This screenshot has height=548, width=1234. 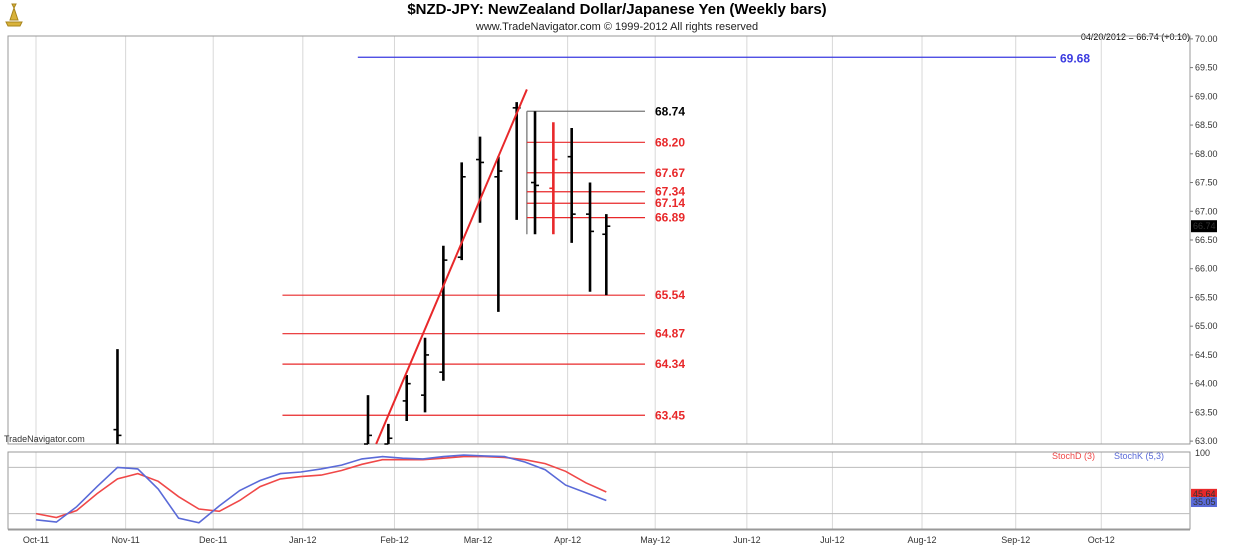 What do you see at coordinates (394, 540) in the screenshot?
I see `x-tick-label: Feb-12` at bounding box center [394, 540].